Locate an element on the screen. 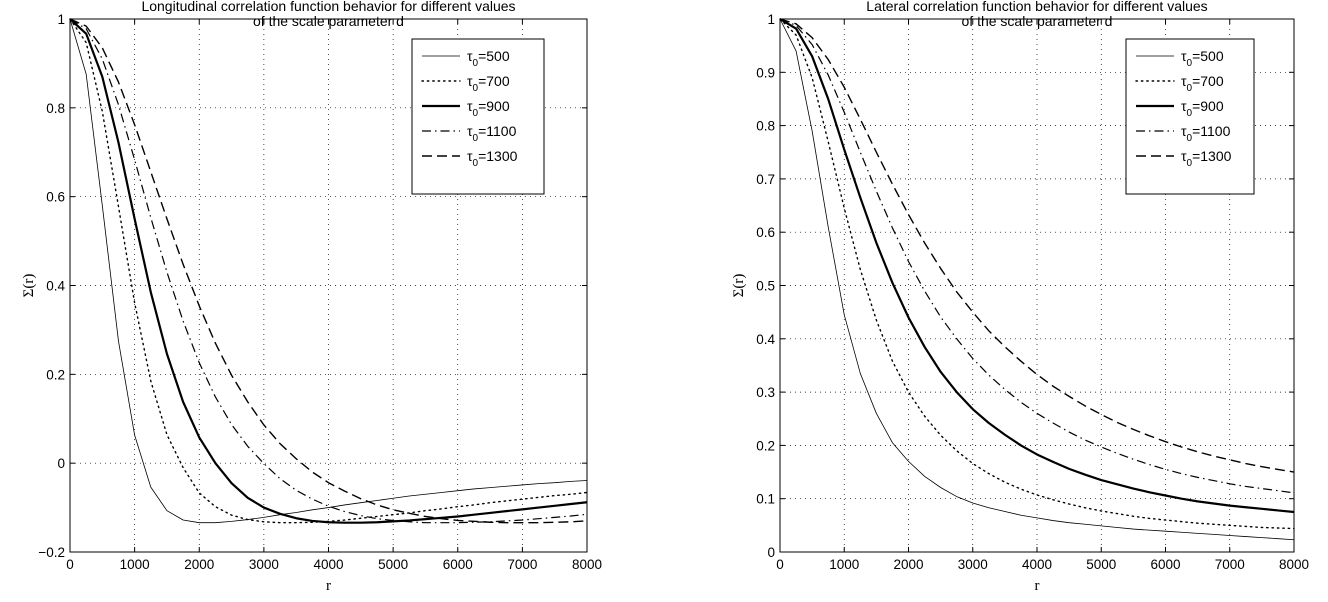  y-tick-label: 0.7 is located at coordinates (765, 179).